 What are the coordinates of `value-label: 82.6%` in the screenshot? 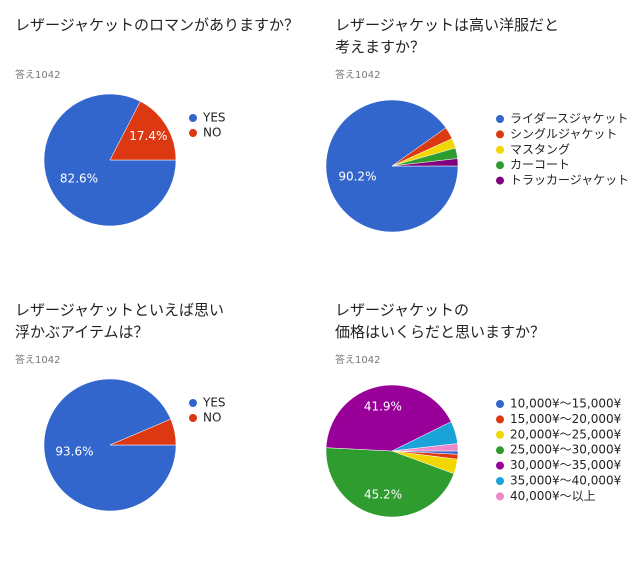 It's located at (79, 178).